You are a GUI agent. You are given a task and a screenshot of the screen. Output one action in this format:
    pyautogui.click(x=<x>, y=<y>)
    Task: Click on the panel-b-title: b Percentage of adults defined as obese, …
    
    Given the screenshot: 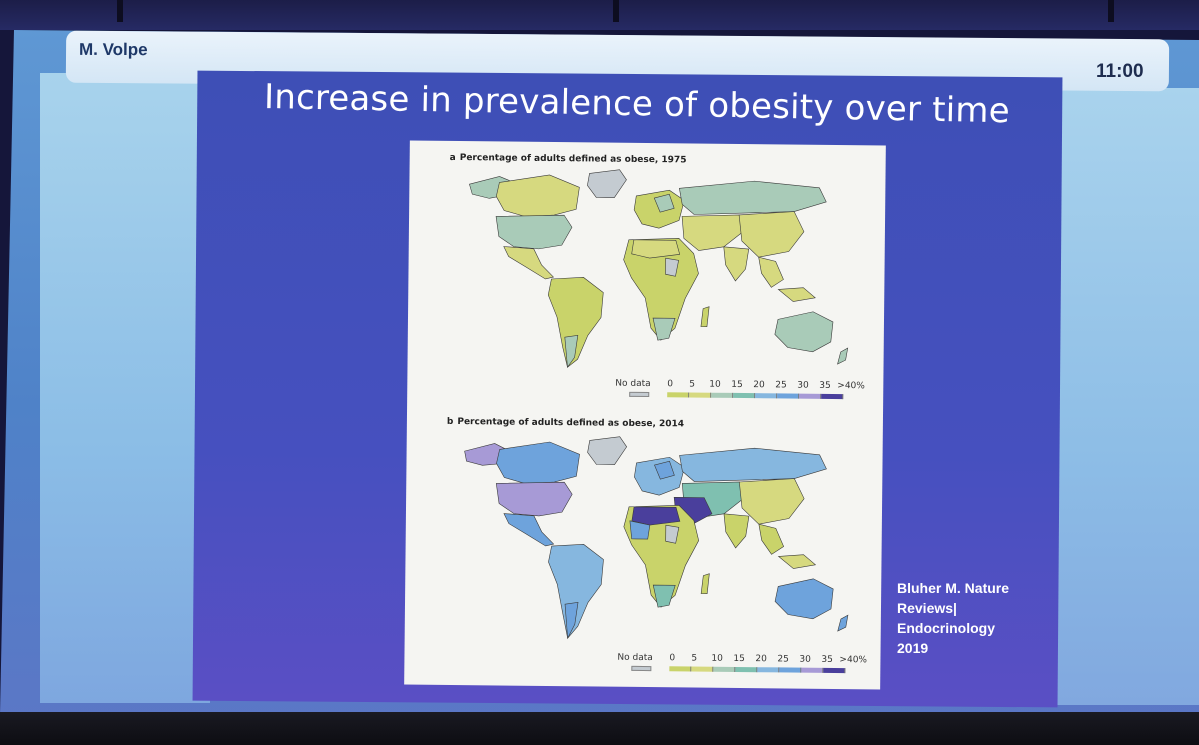 What is the action you would take?
    pyautogui.click(x=565, y=423)
    